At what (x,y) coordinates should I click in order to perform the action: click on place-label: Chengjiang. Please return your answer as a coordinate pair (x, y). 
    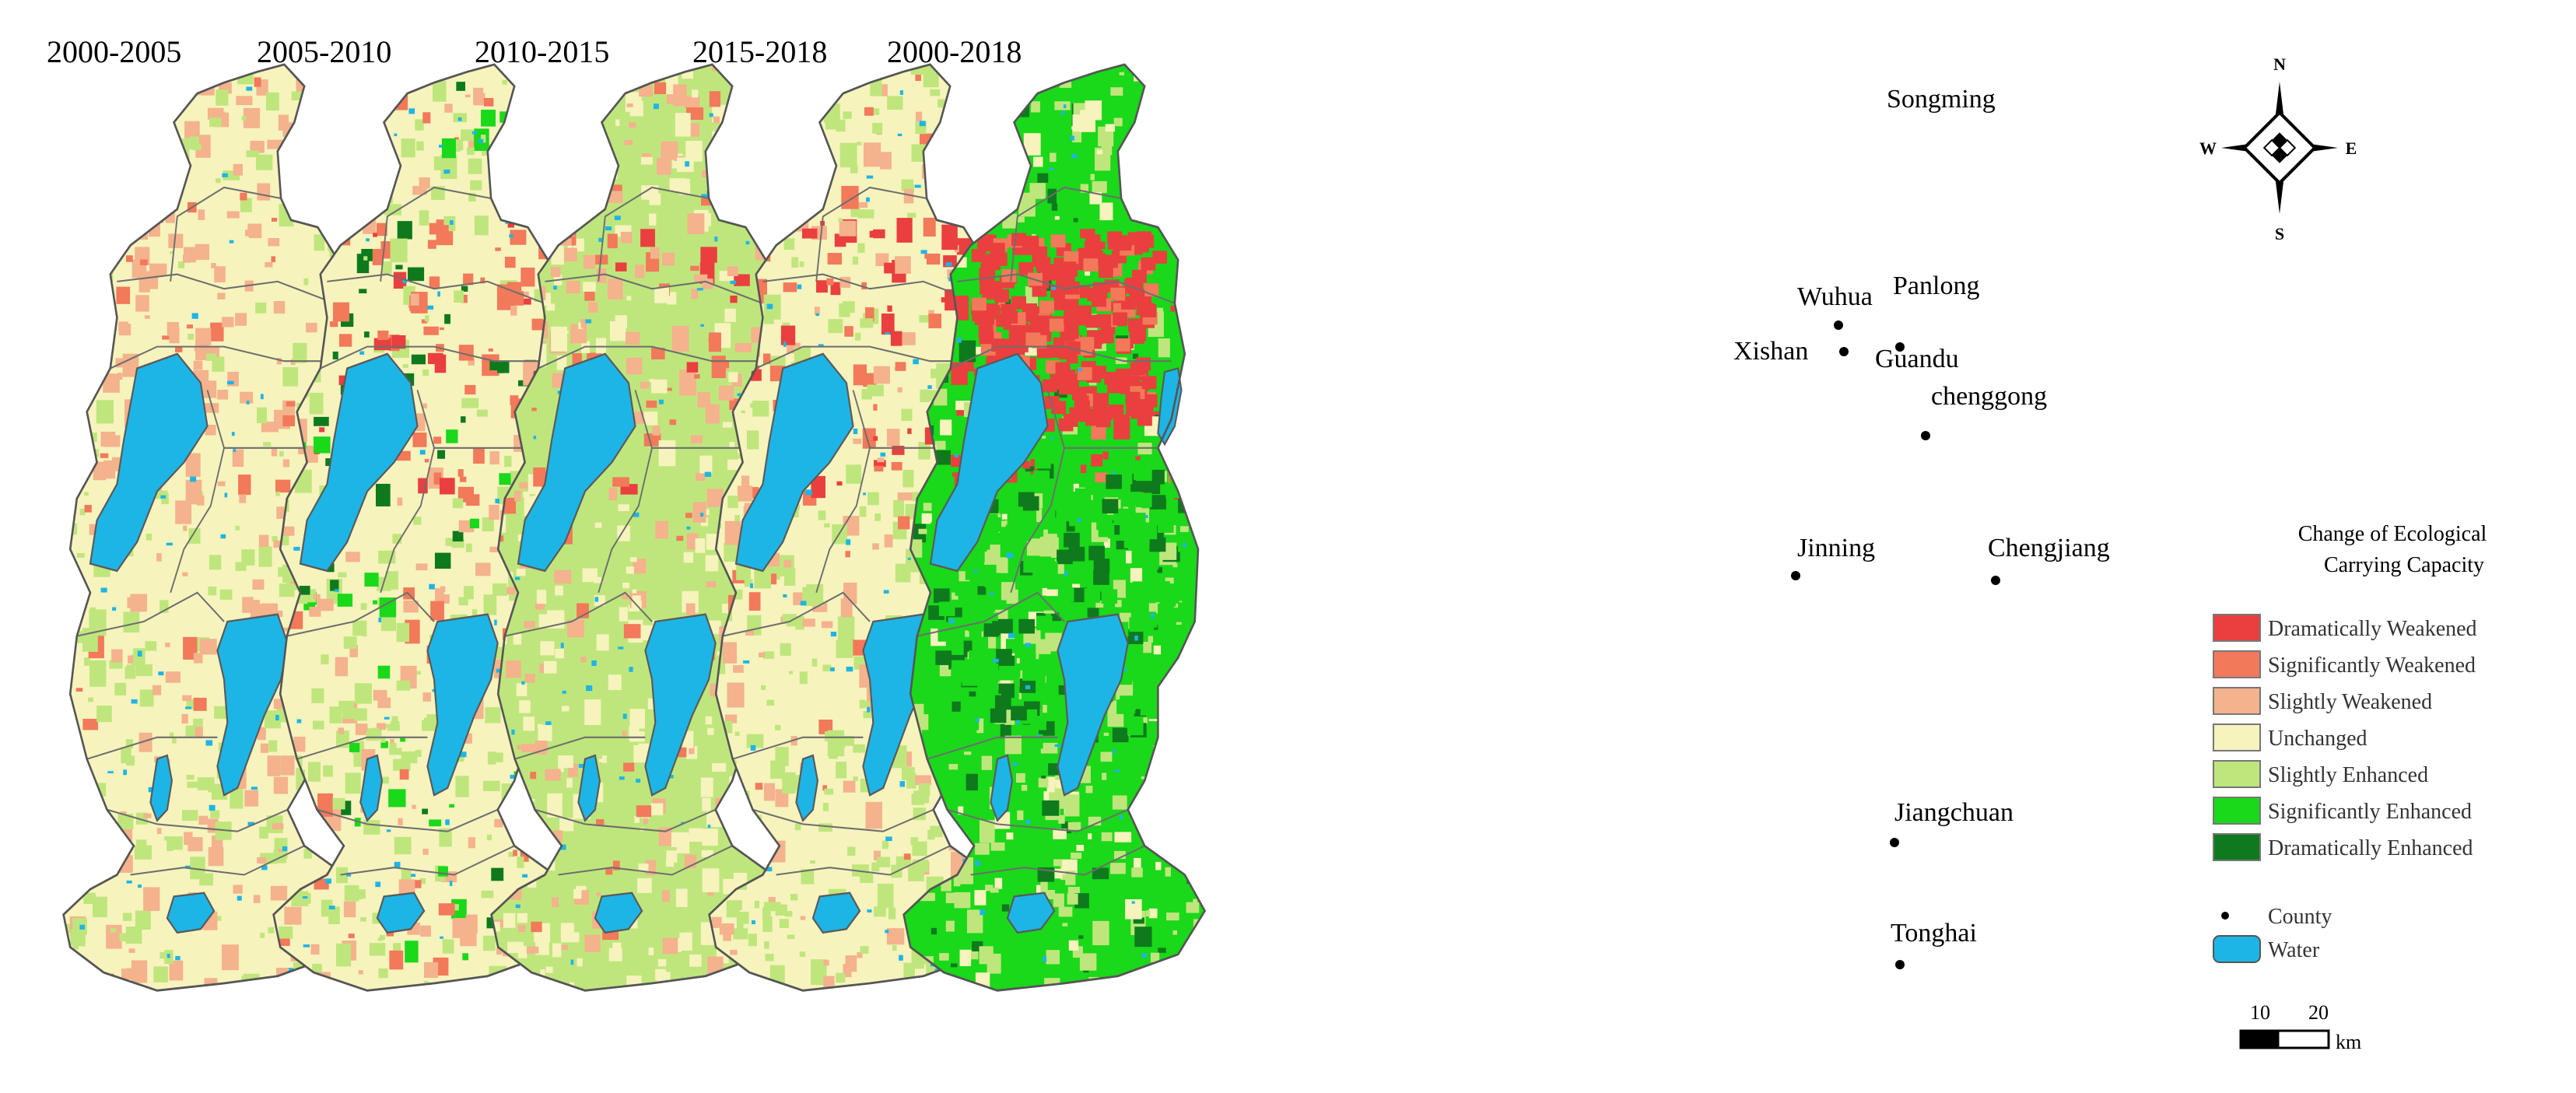
    Looking at the image, I should click on (2049, 548).